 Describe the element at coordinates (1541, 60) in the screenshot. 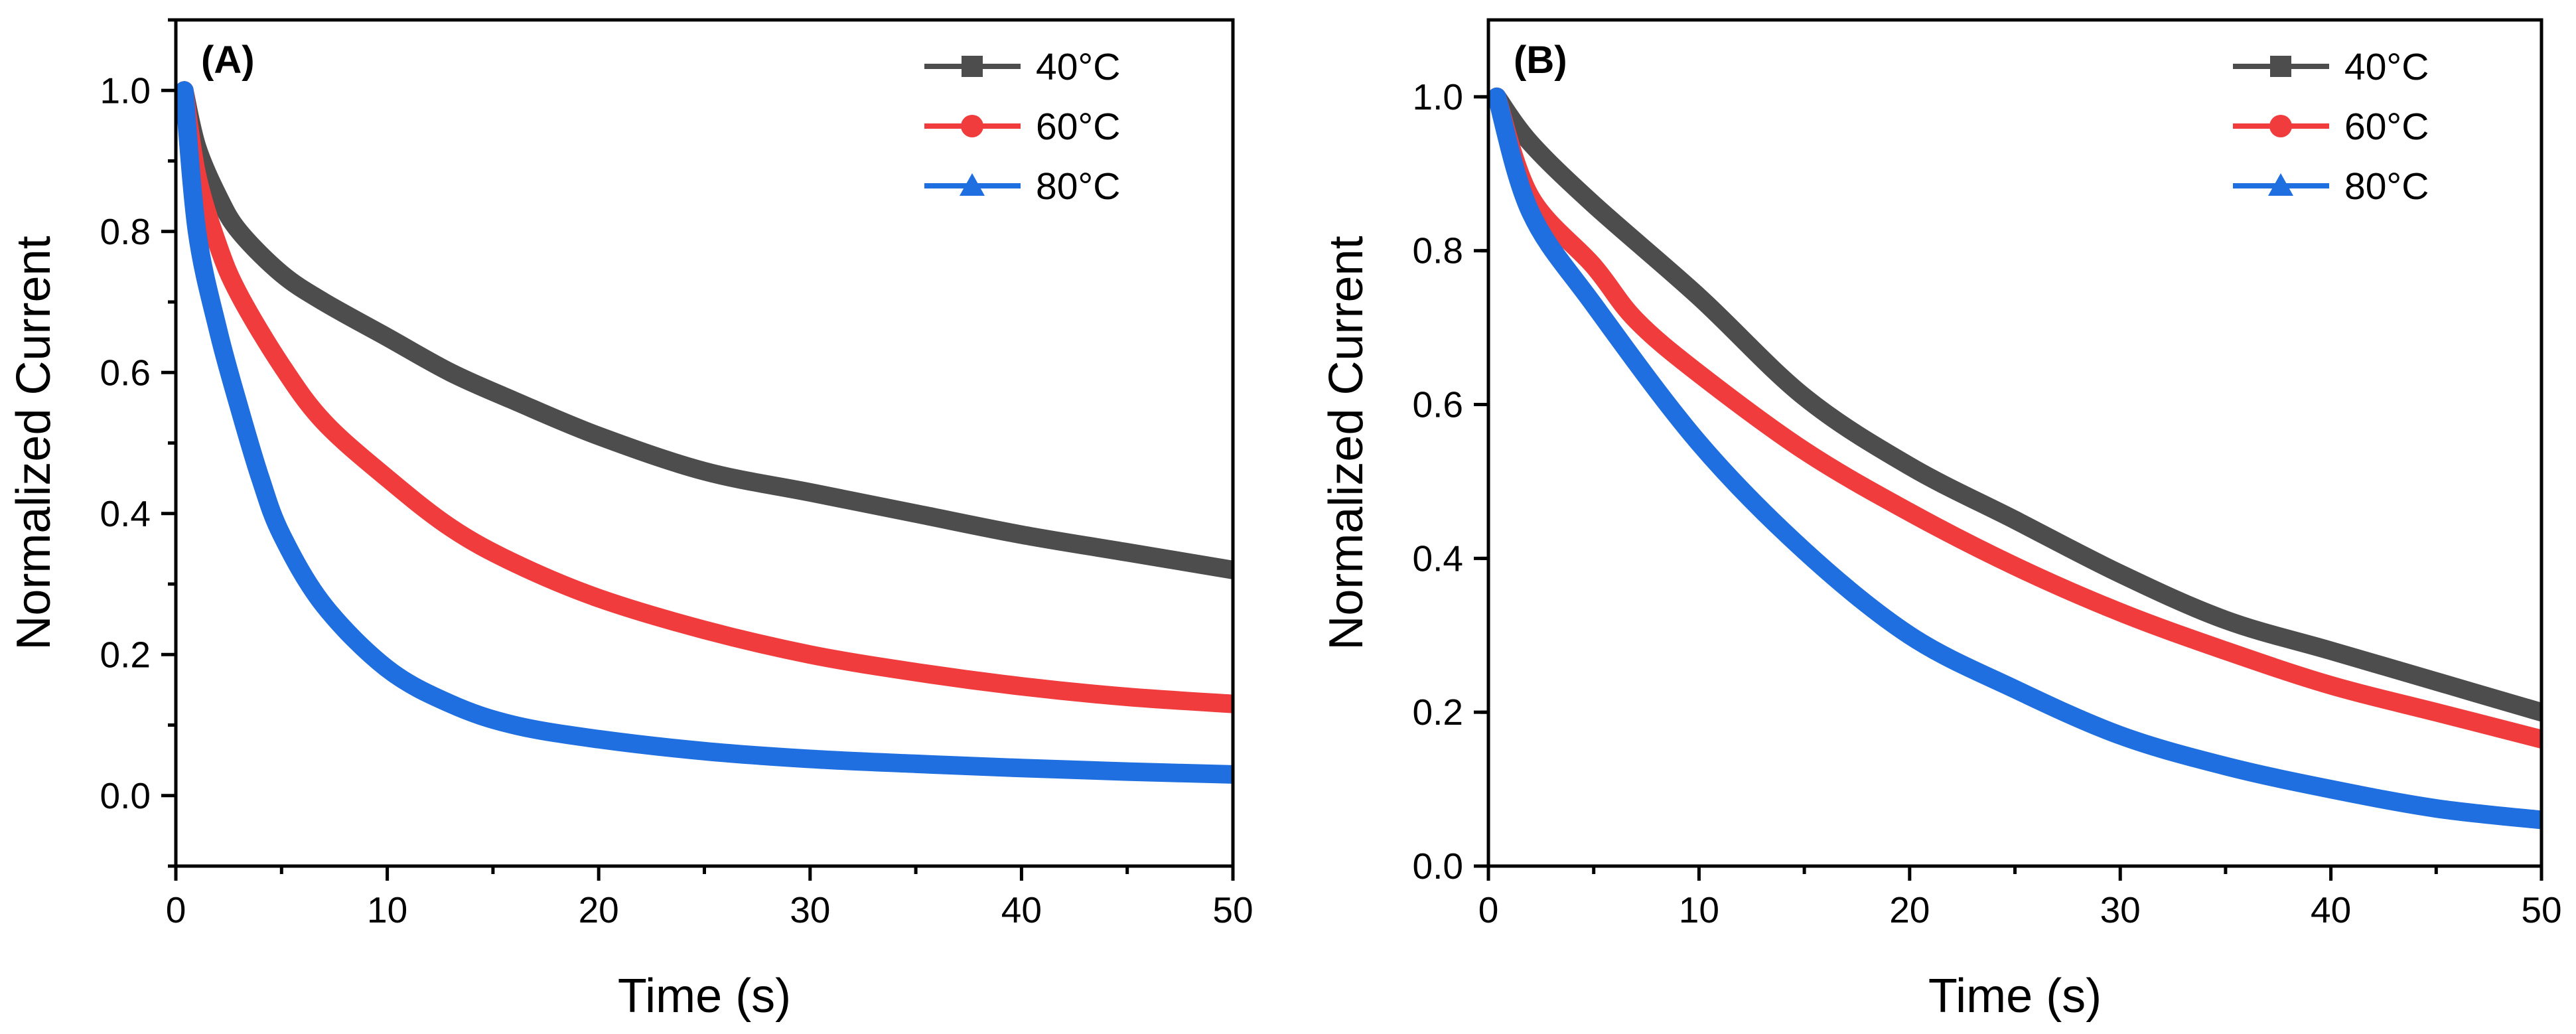

I see `panel-label: (B)` at that location.